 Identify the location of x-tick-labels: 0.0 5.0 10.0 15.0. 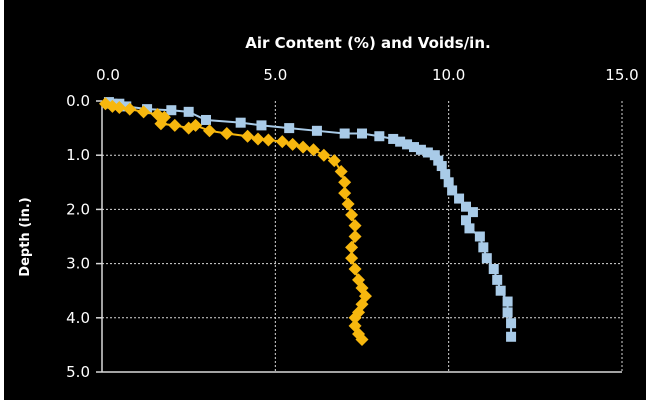
(367, 75).